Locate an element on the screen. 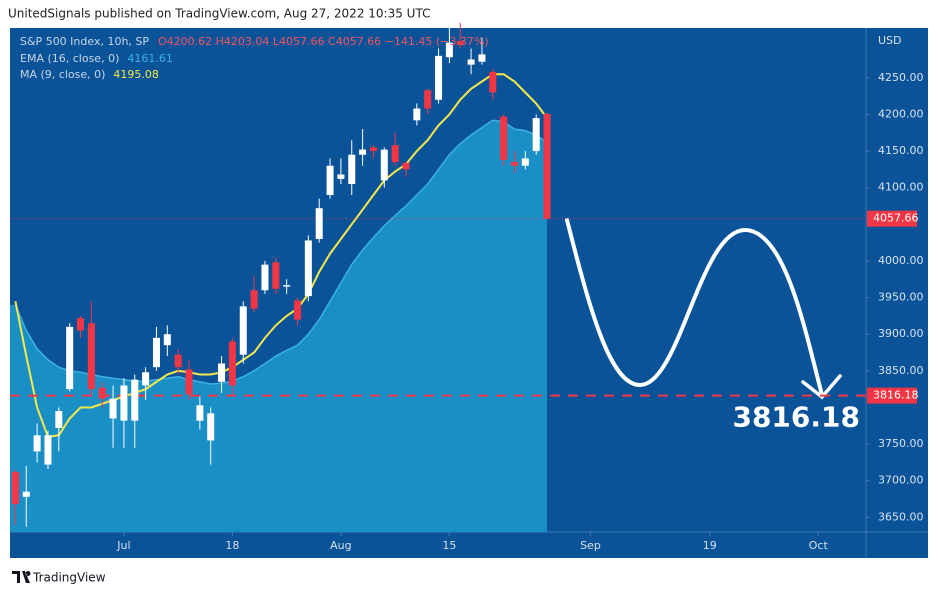 This screenshot has height=595, width=938. footer-brand: TradingView is located at coordinates (69, 578).